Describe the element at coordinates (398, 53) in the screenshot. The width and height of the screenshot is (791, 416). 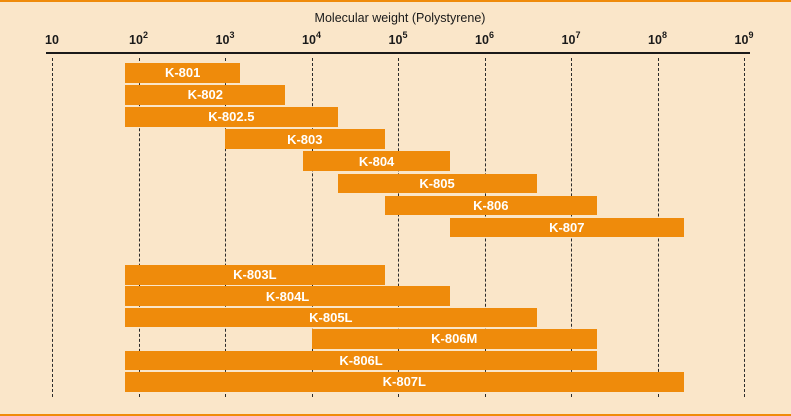
I see `x-axis-line` at that location.